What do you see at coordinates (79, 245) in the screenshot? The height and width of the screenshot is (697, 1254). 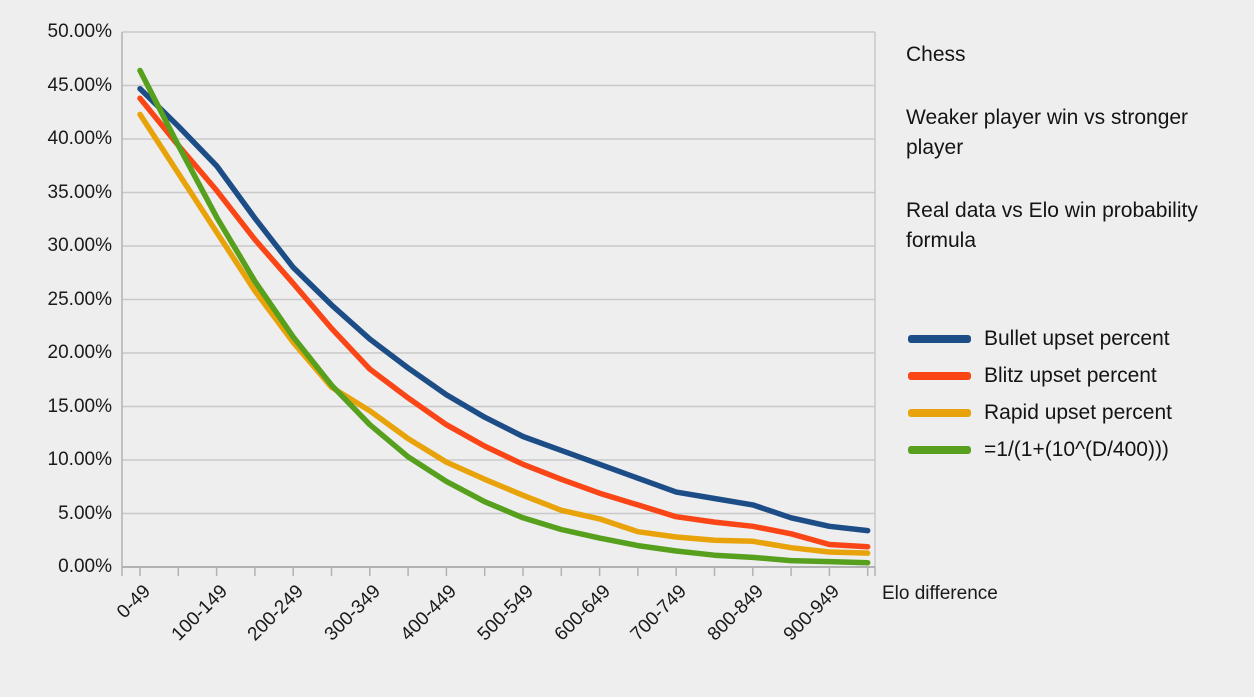 I see `y-tick-label: 30.00%` at bounding box center [79, 245].